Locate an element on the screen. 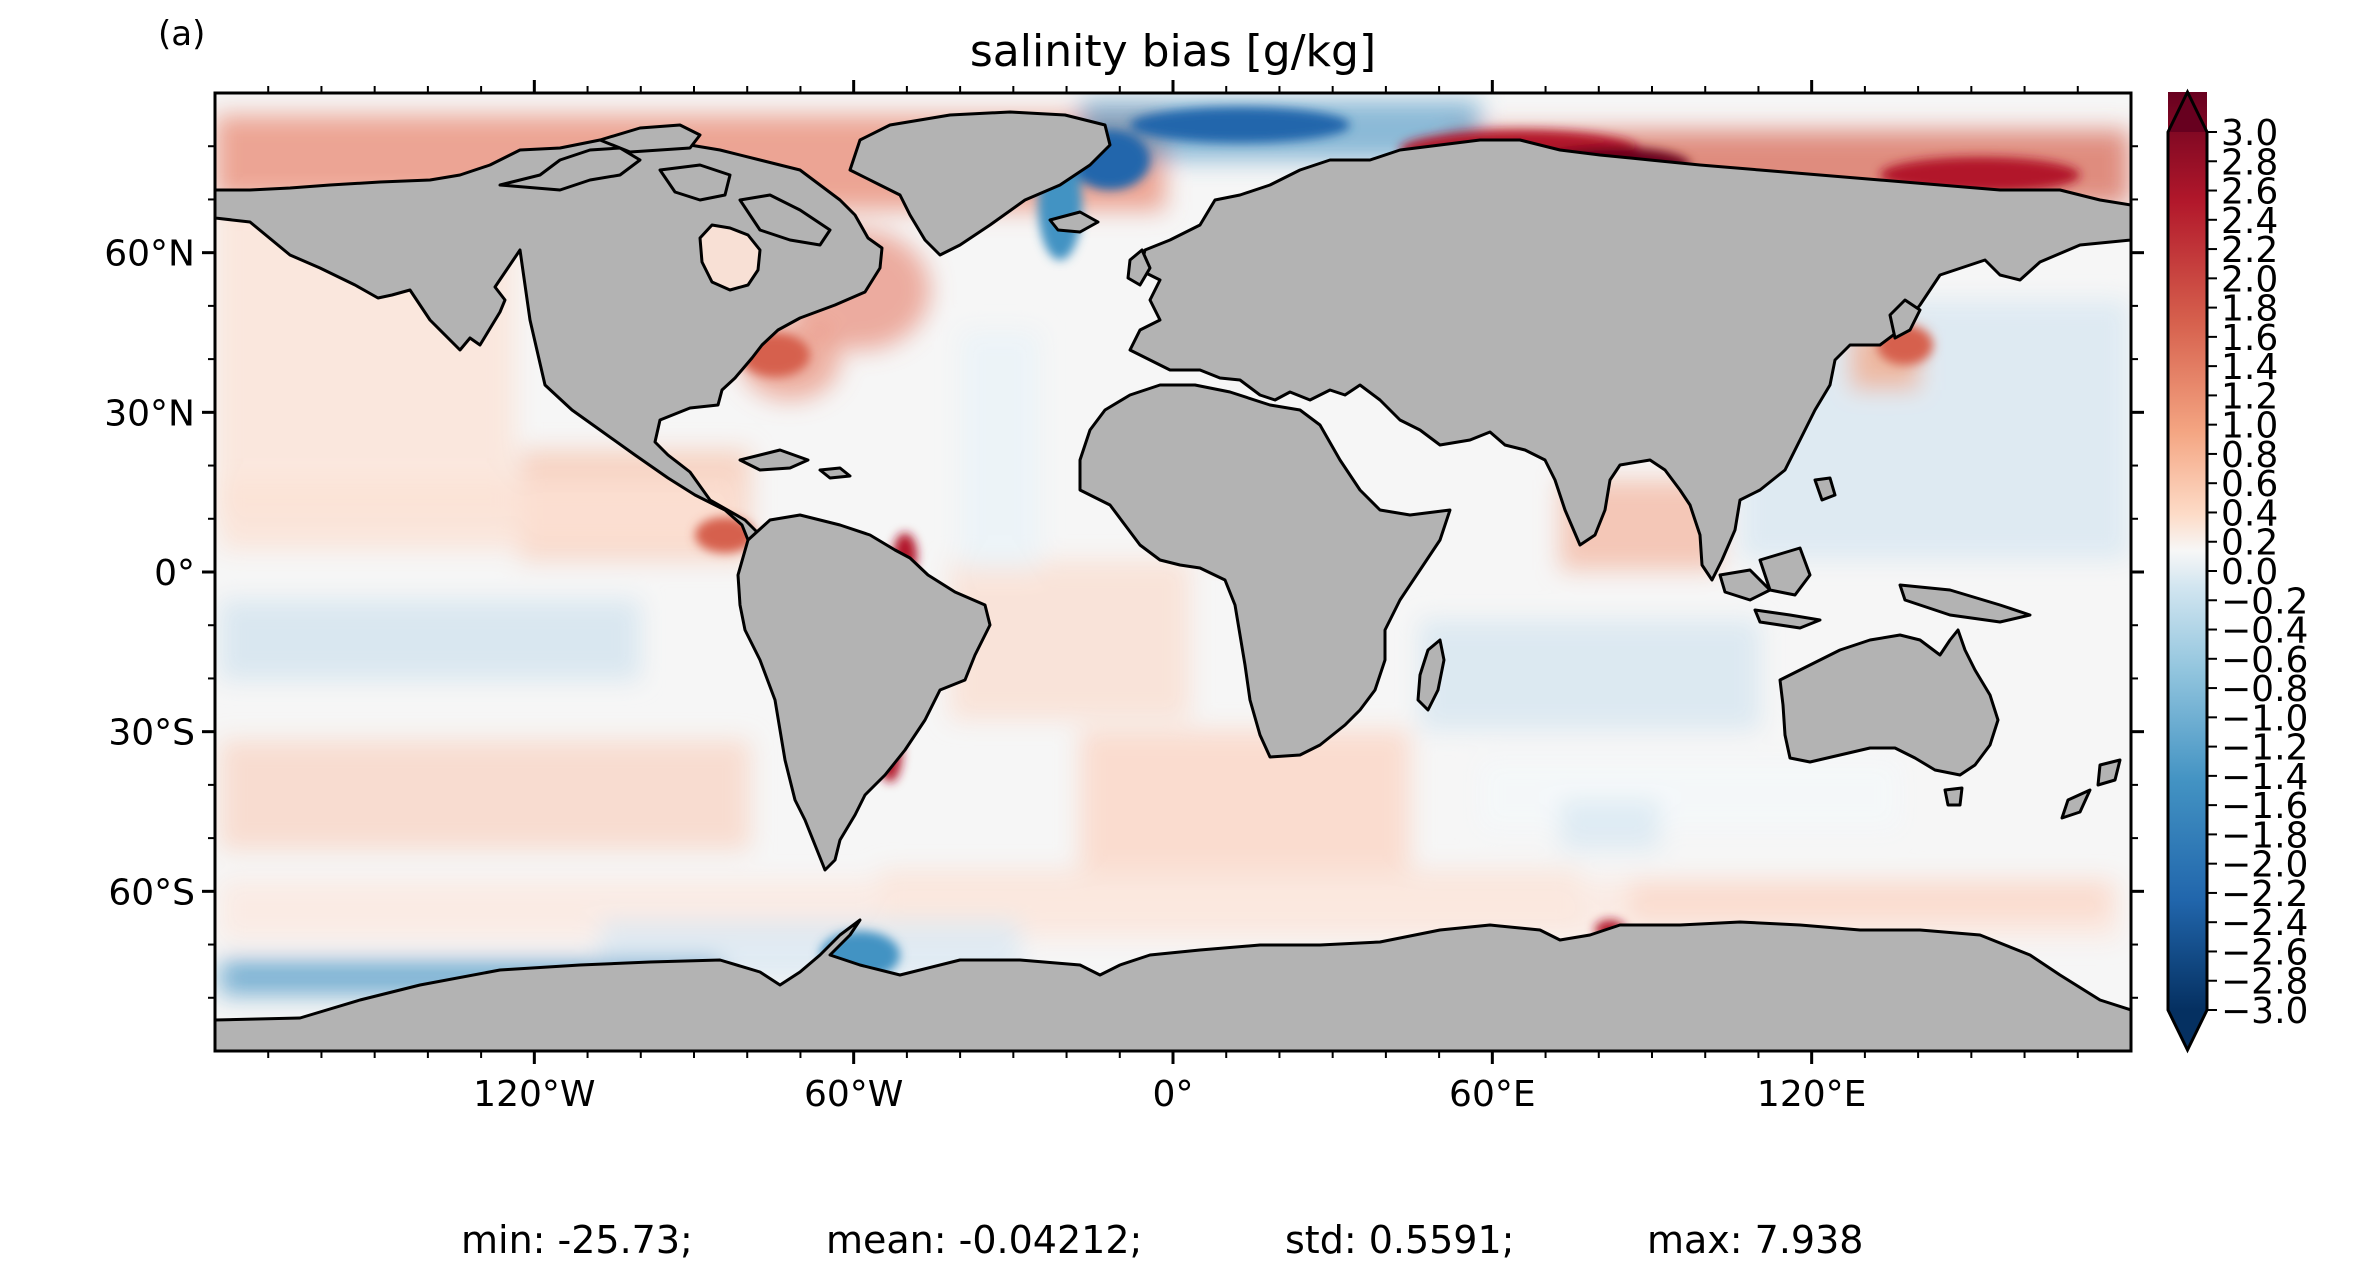 This screenshot has height=1267, width=2362. colorbar-tick-label: 2.0 is located at coordinates (2249, 279).